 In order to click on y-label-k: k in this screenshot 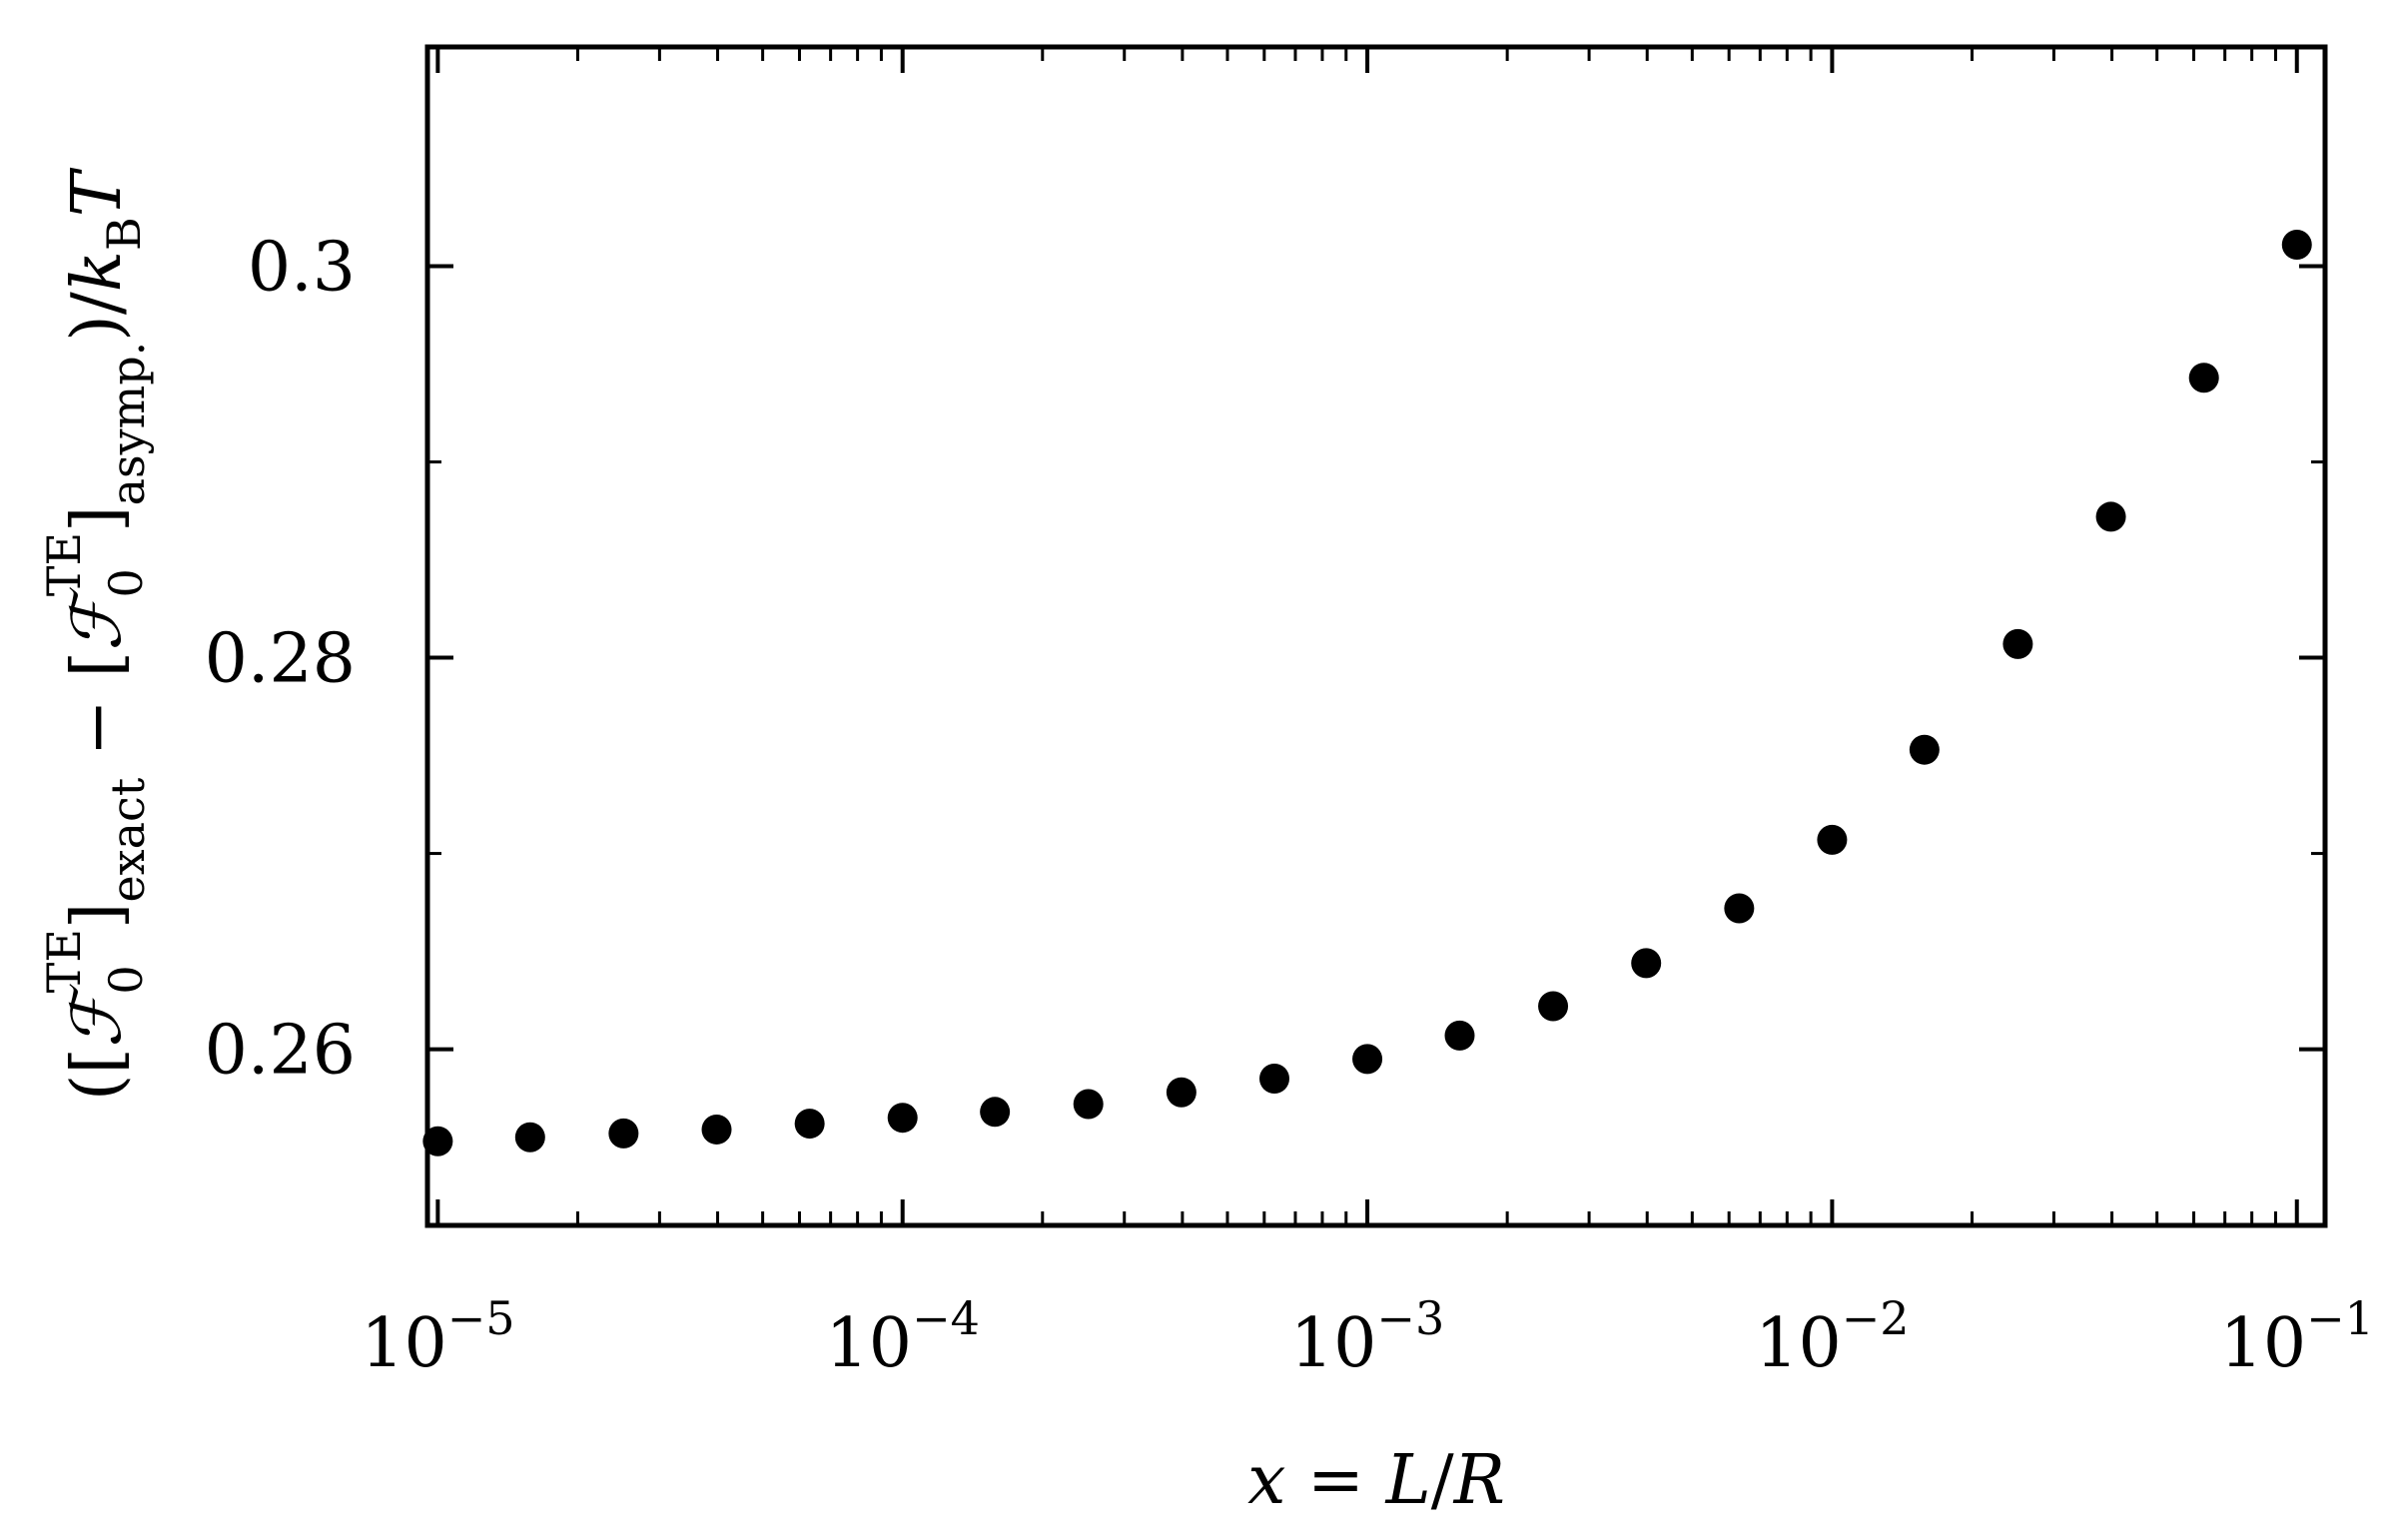, I will do `click(97, 272)`.